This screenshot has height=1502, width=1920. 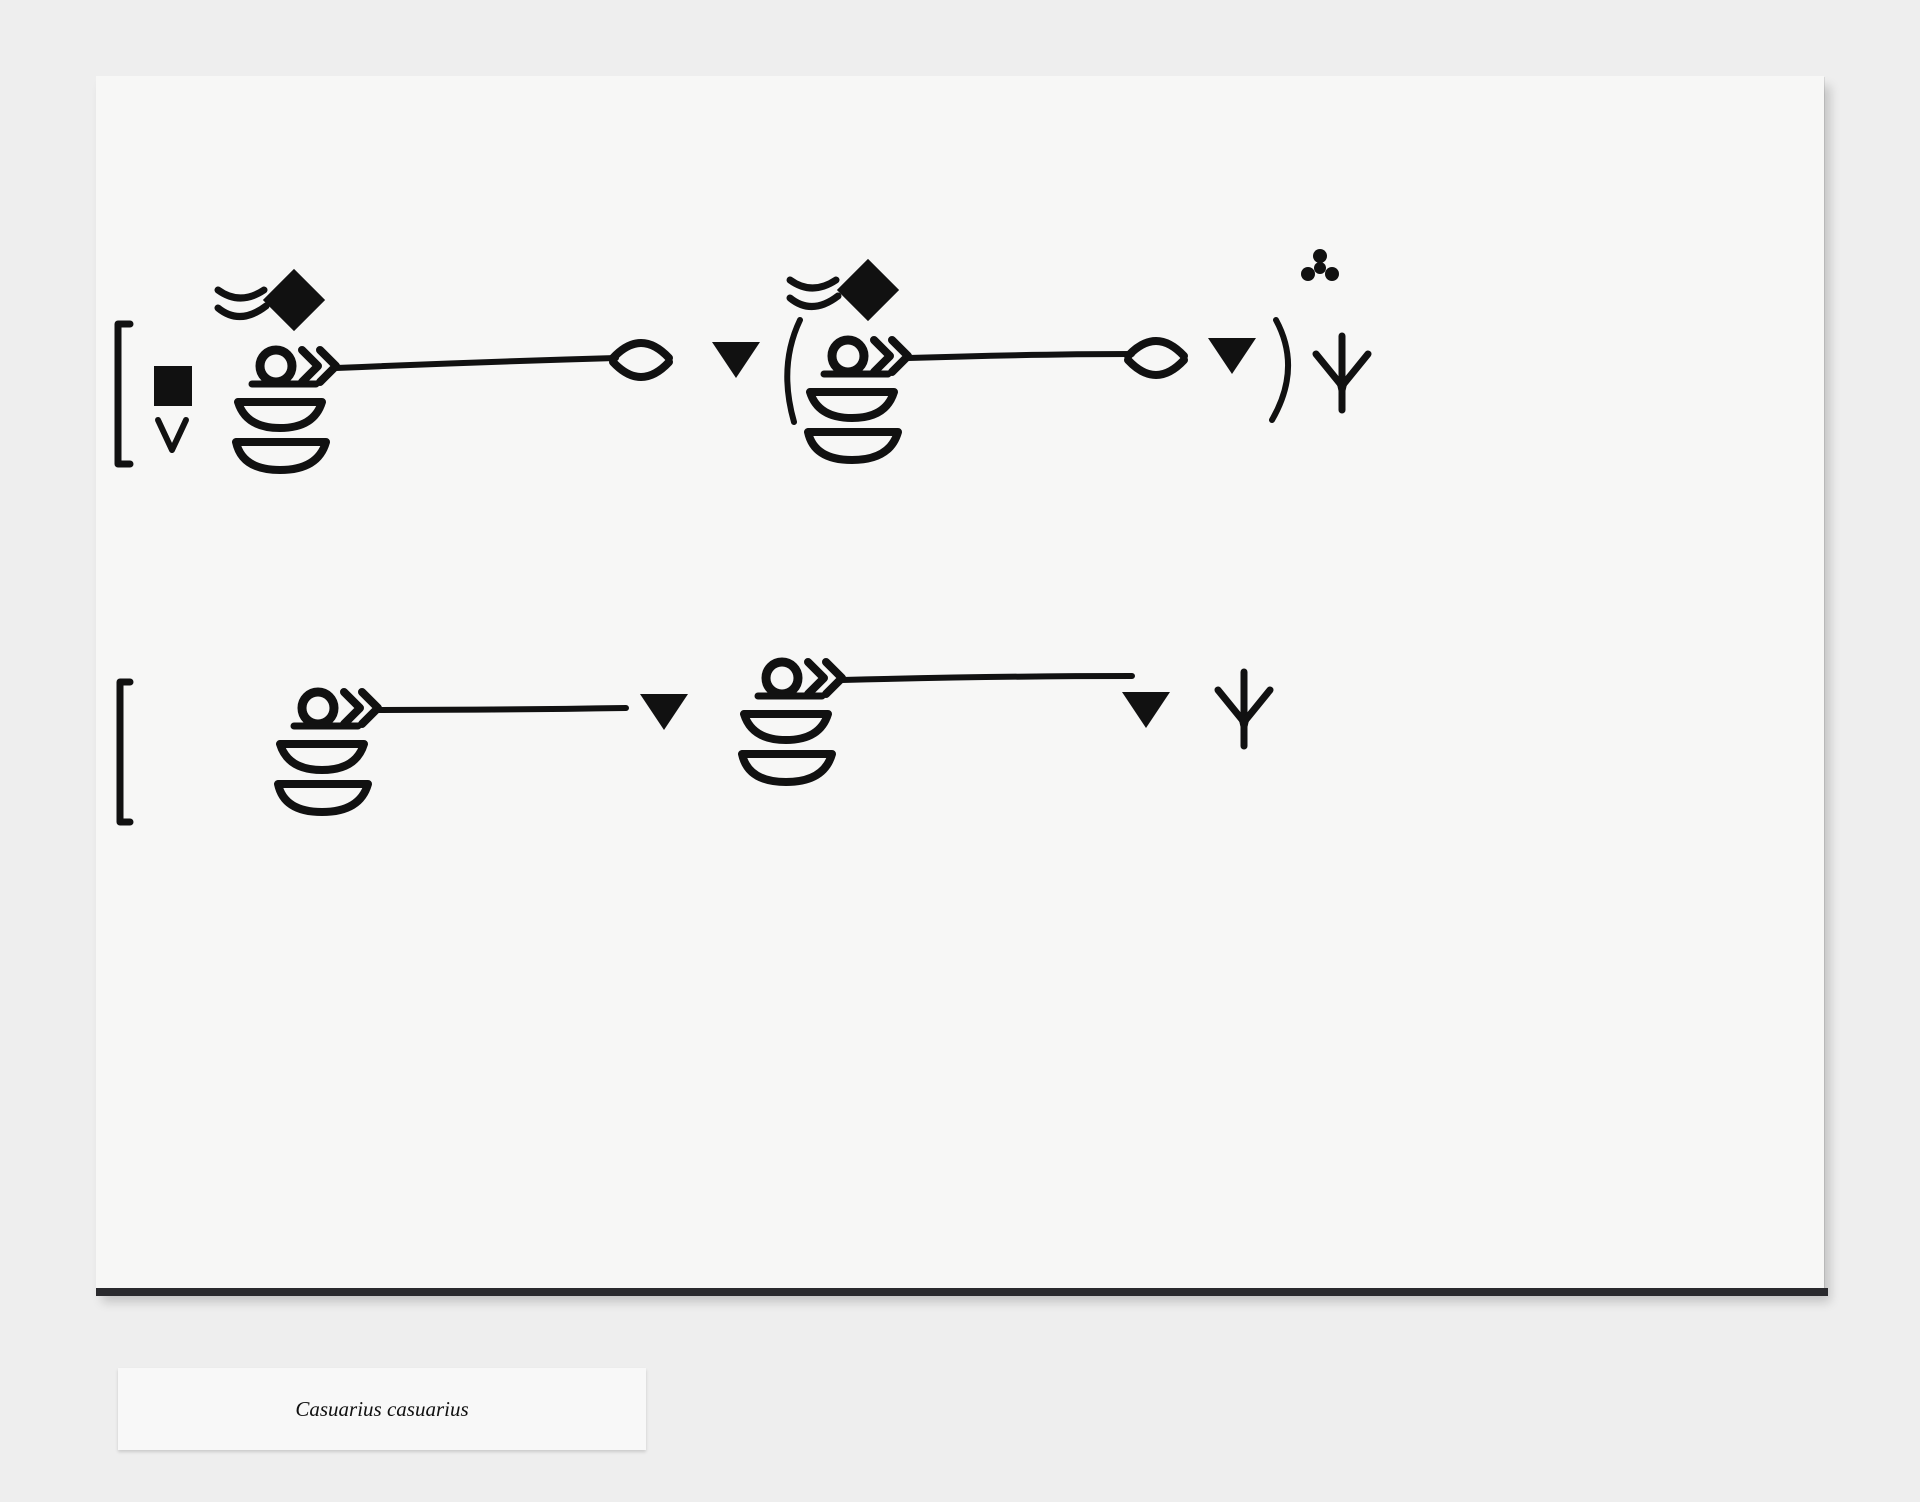 I want to click on species-label-card: Casuarius casuarius, so click(x=382, y=1409).